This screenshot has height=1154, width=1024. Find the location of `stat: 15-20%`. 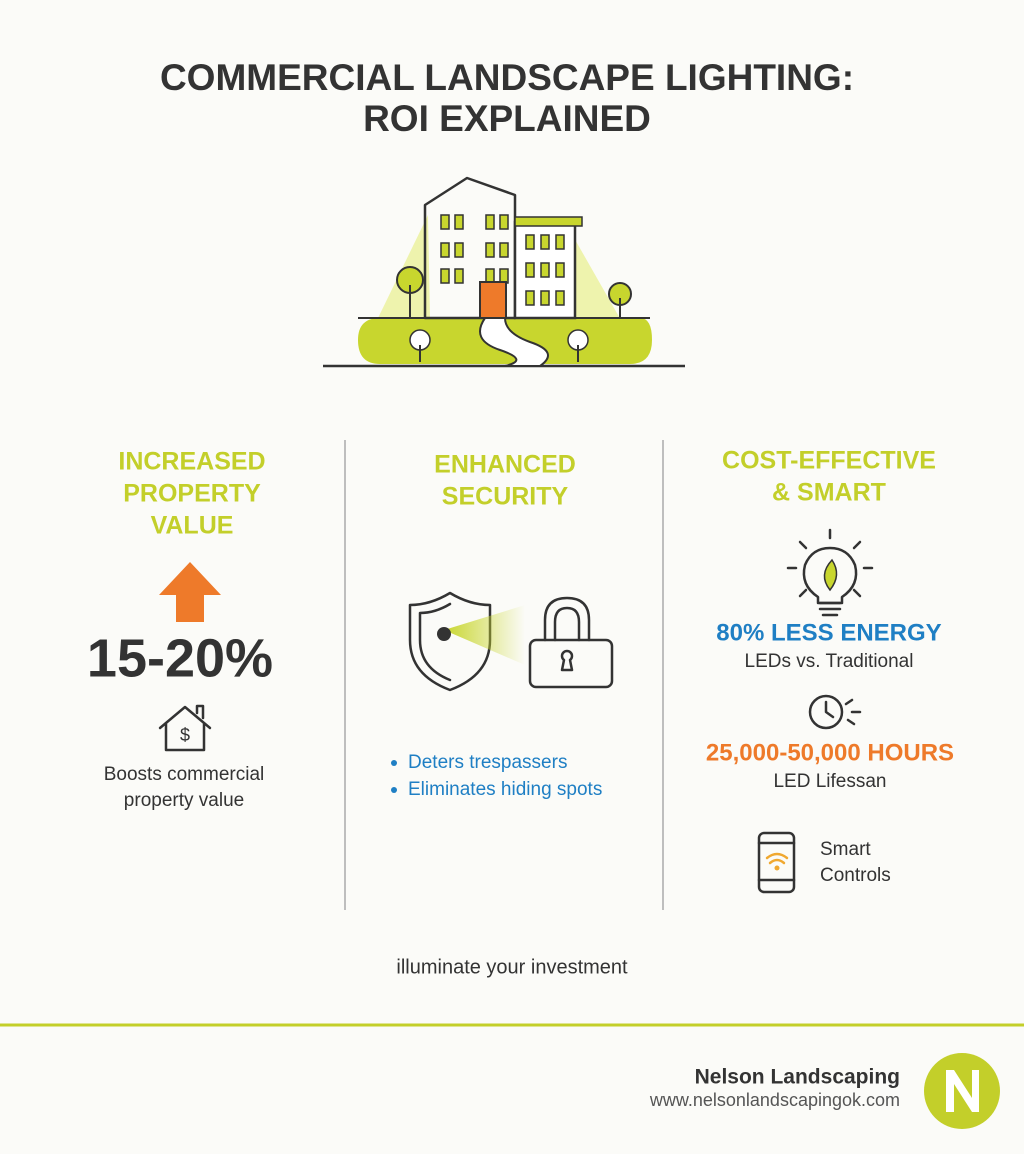

stat: 15-20% is located at coordinates (180, 658).